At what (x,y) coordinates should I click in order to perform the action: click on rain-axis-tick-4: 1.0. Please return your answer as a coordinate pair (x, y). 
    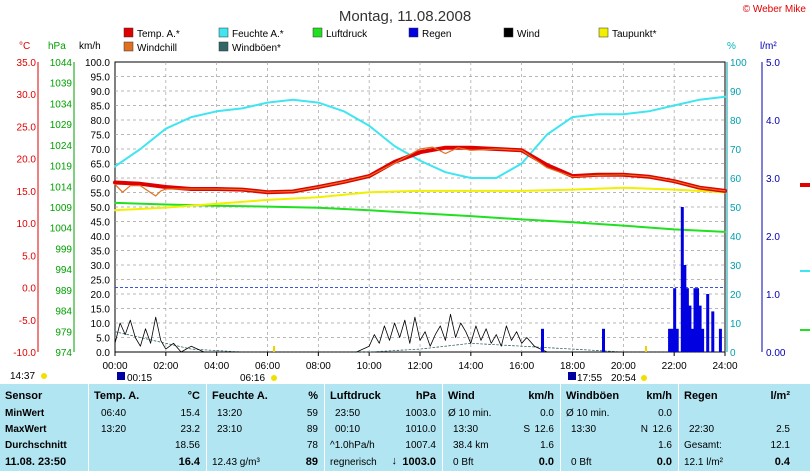
    Looking at the image, I should click on (773, 295).